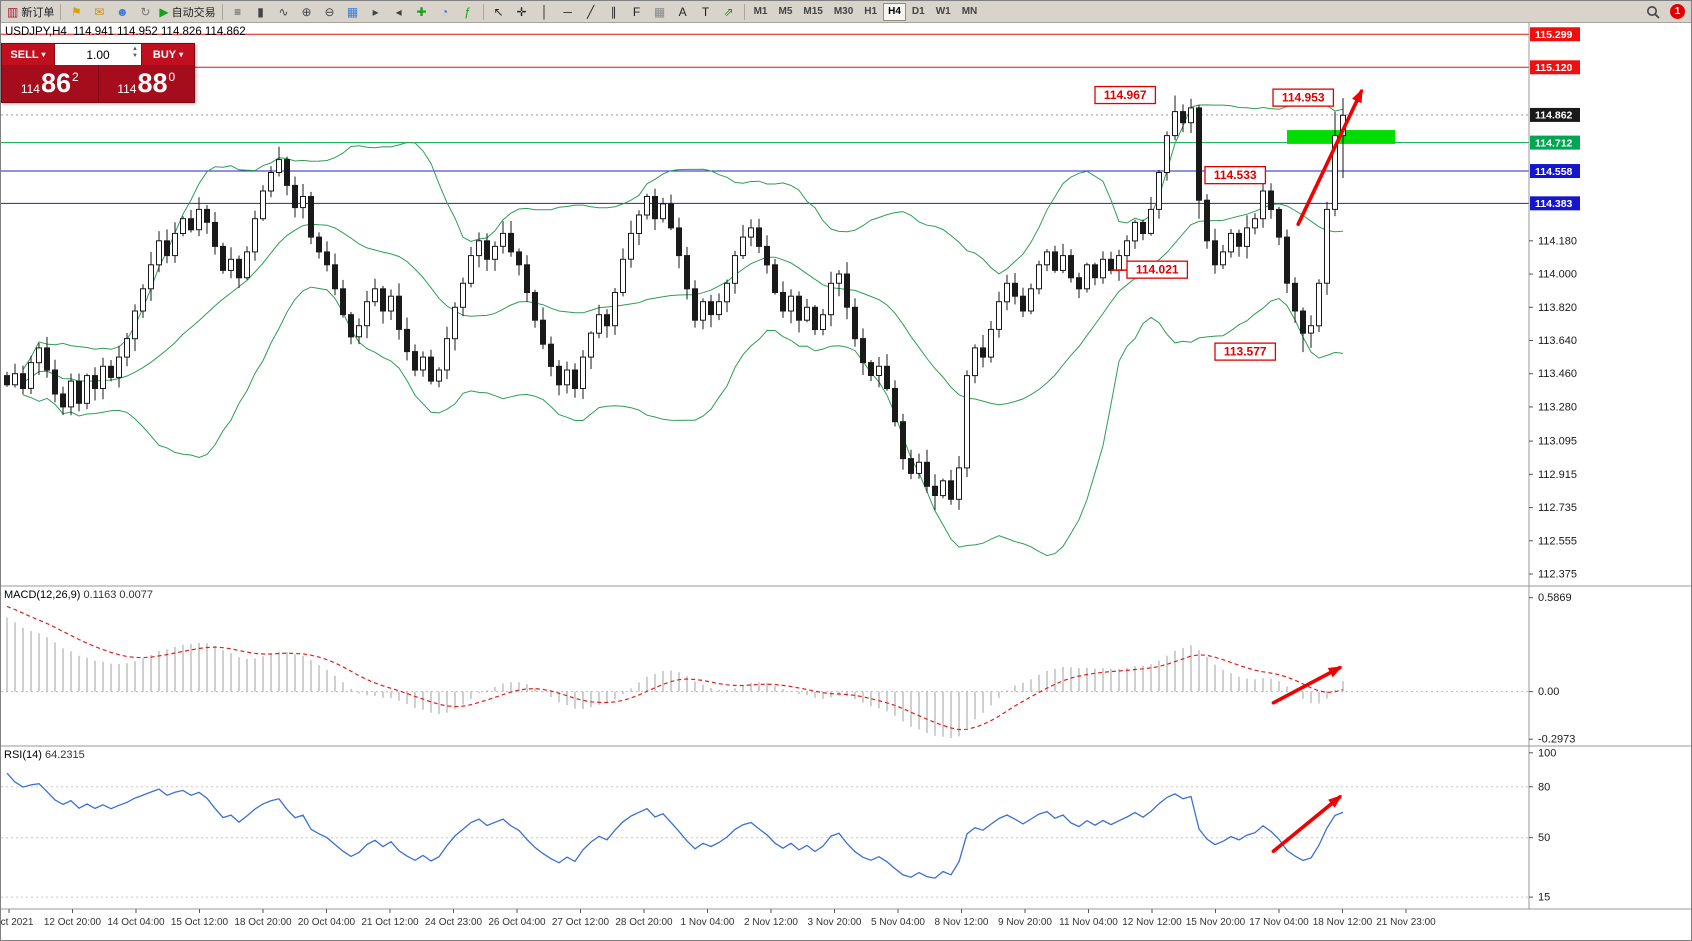 The width and height of the screenshot is (1692, 941). I want to click on svg-text: 20 Oct 04:00, so click(327, 922).